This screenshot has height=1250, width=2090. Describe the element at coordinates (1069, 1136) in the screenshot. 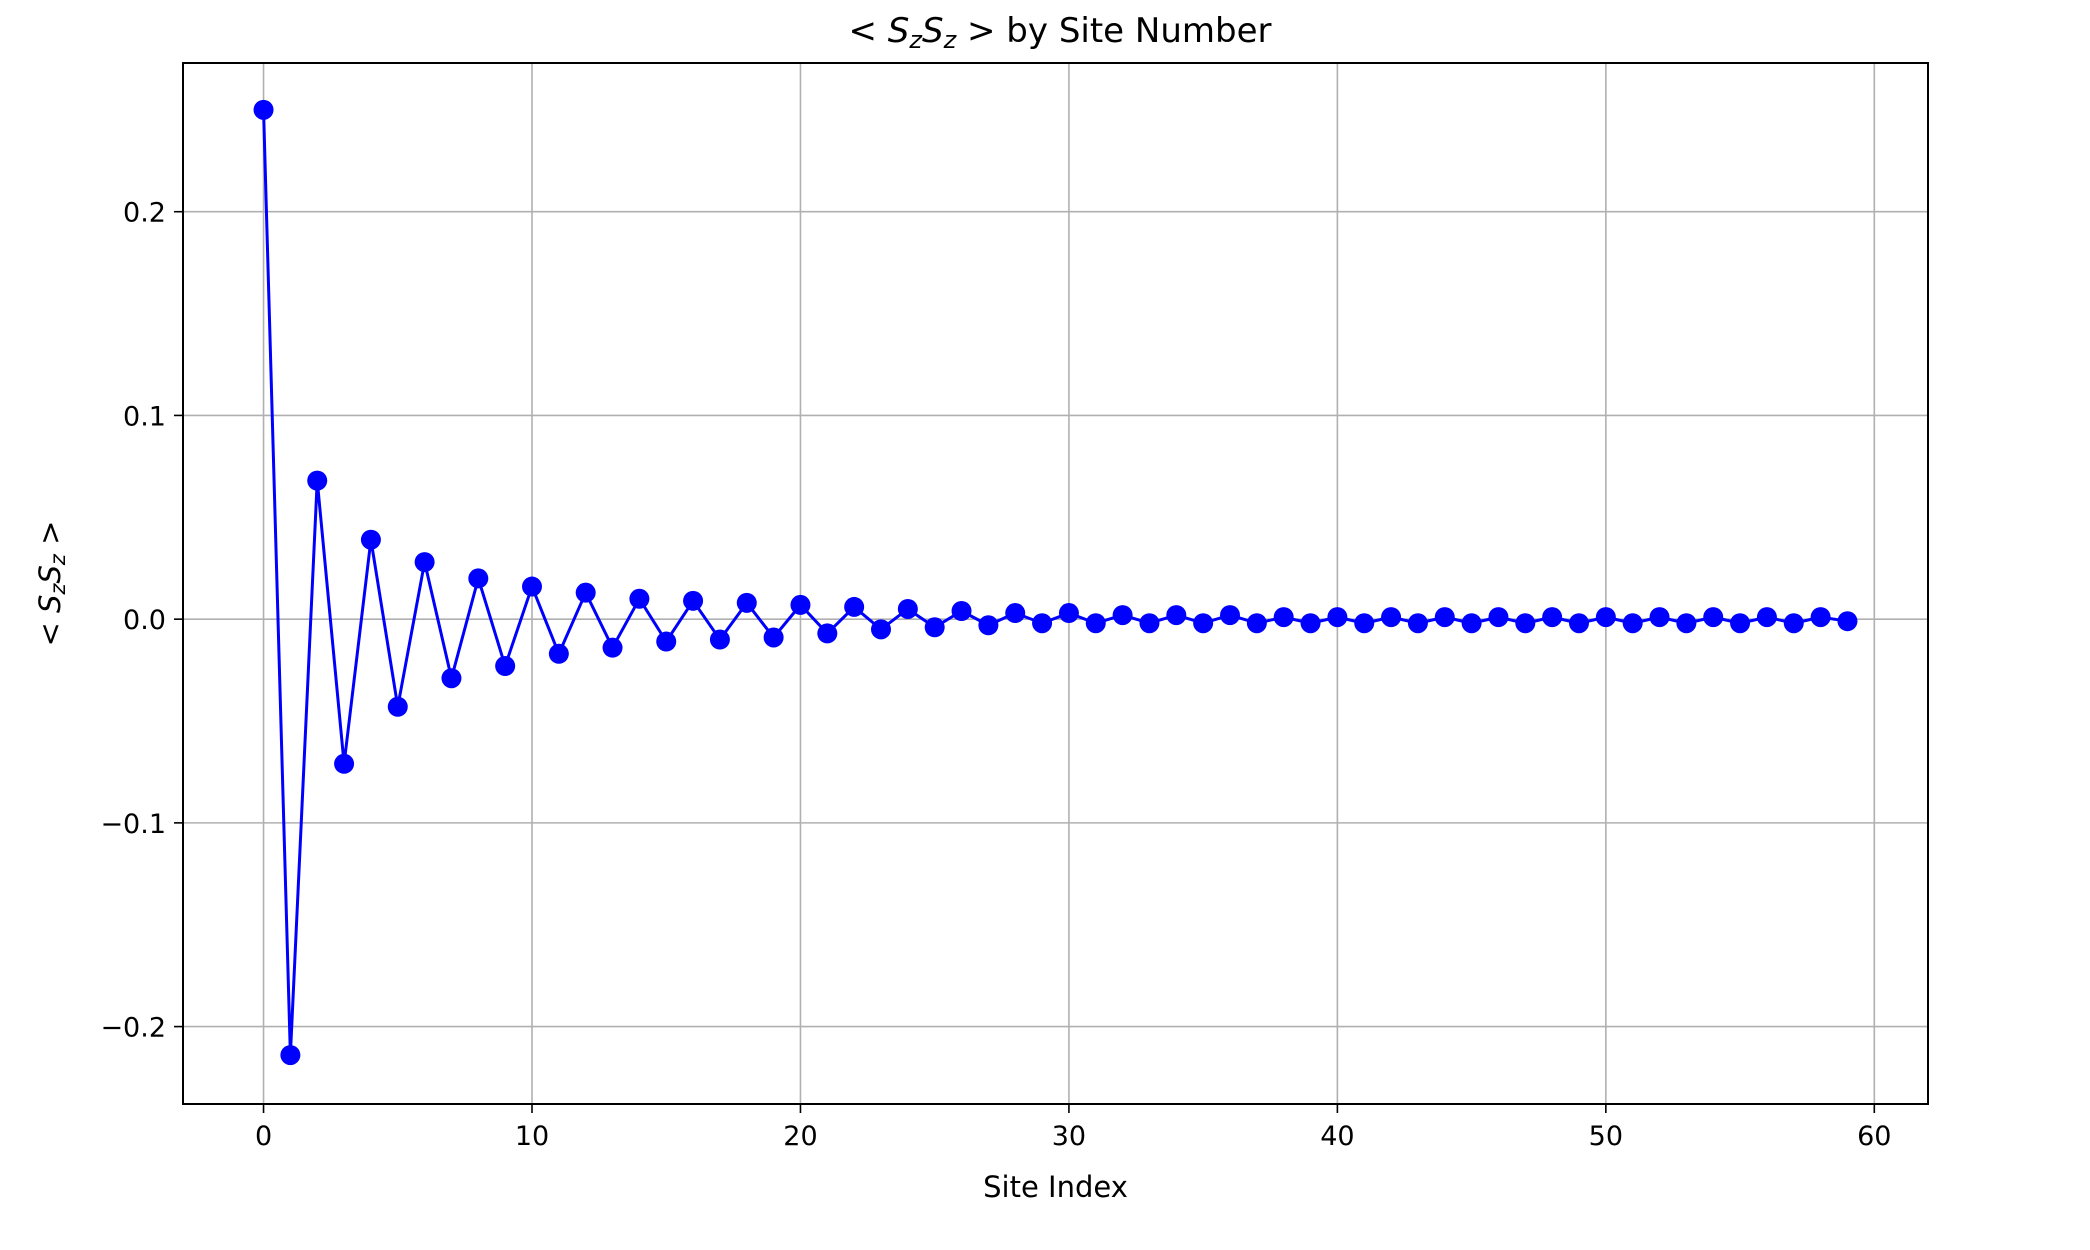

I see `x-tick-label: 30` at that location.